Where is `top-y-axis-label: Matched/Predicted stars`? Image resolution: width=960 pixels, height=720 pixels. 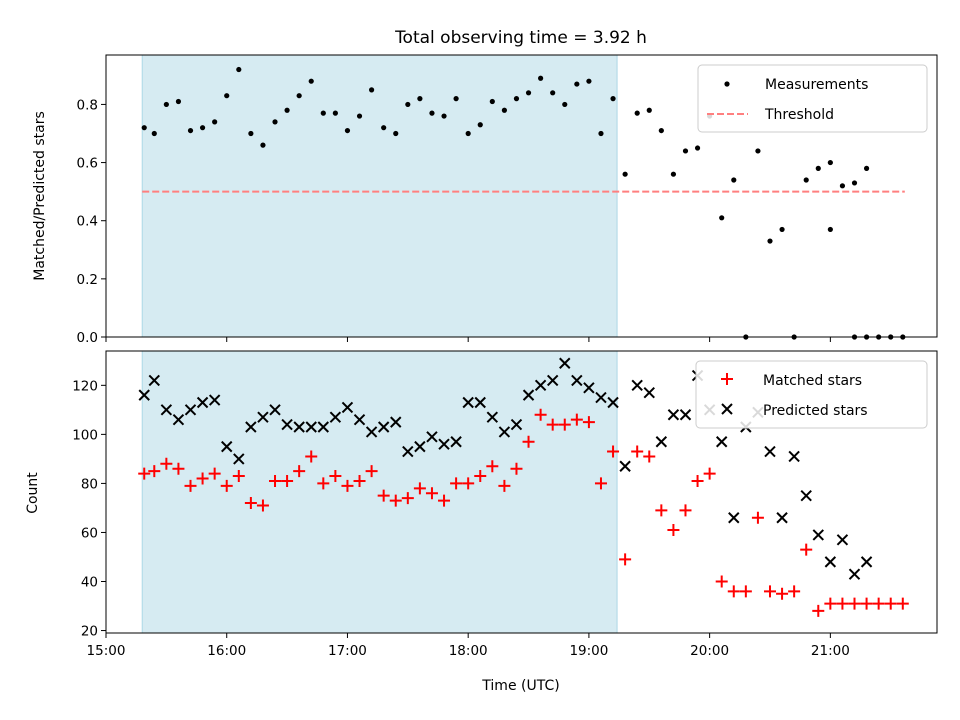 top-y-axis-label: Matched/Predicted stars is located at coordinates (40, 196).